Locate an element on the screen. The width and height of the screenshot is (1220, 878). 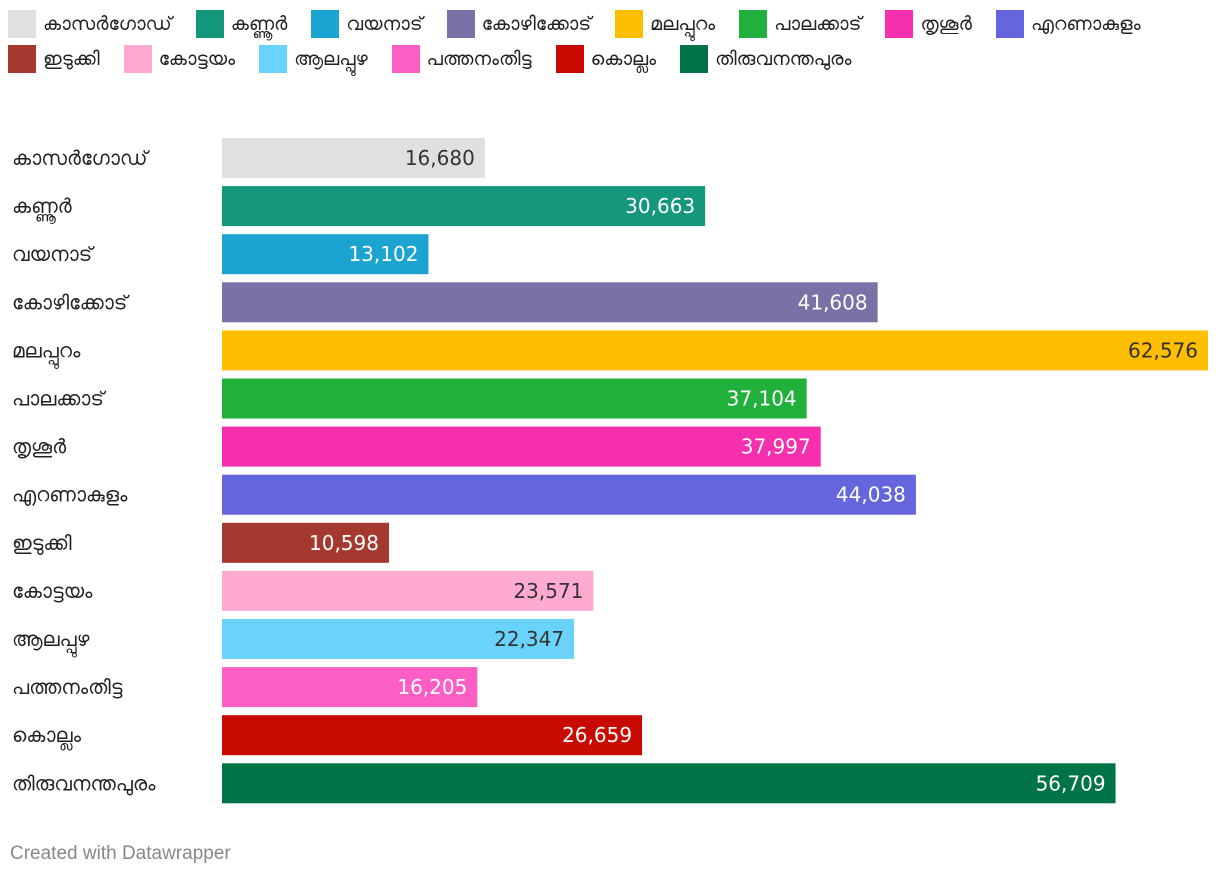
legend-label: തൃശൂർ is located at coordinates (946, 24).